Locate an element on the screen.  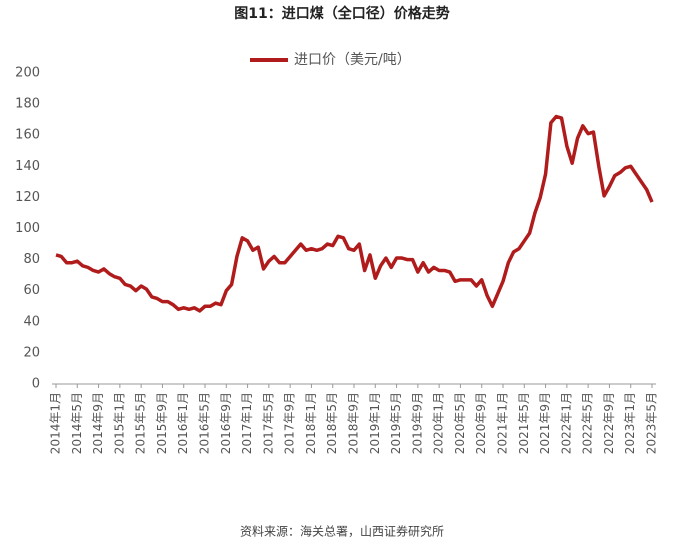
x-tick-label: 2017年9月 is located at coordinates (290, 423).